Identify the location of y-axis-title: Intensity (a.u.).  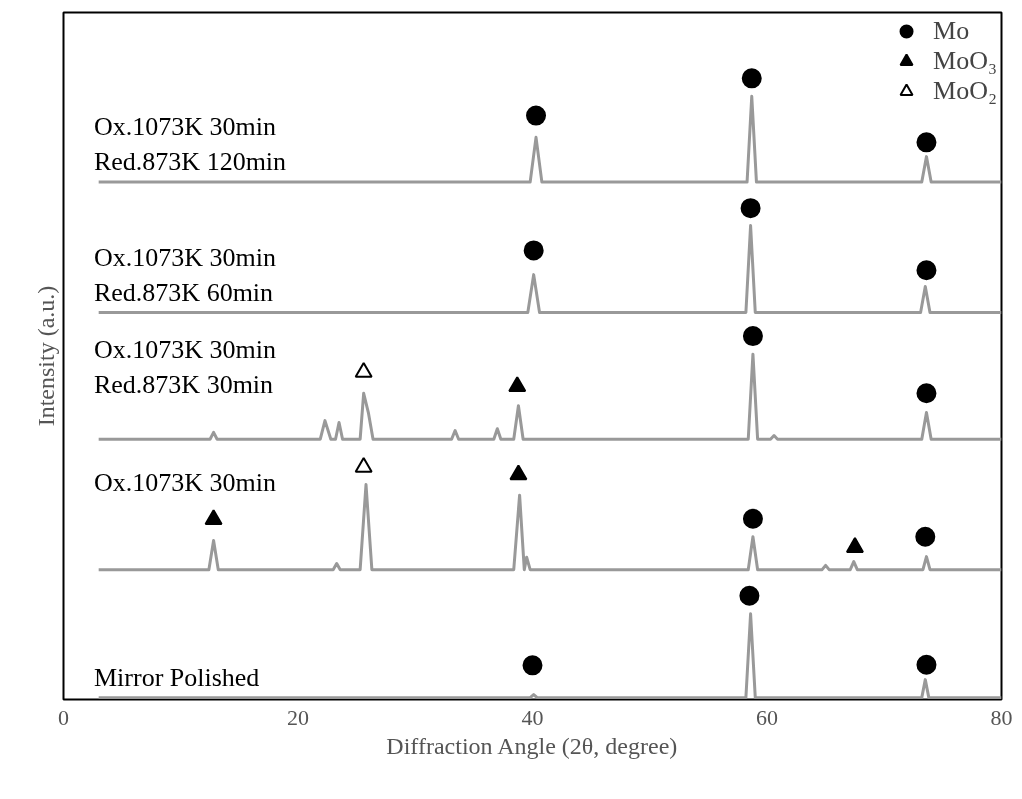
(45, 356).